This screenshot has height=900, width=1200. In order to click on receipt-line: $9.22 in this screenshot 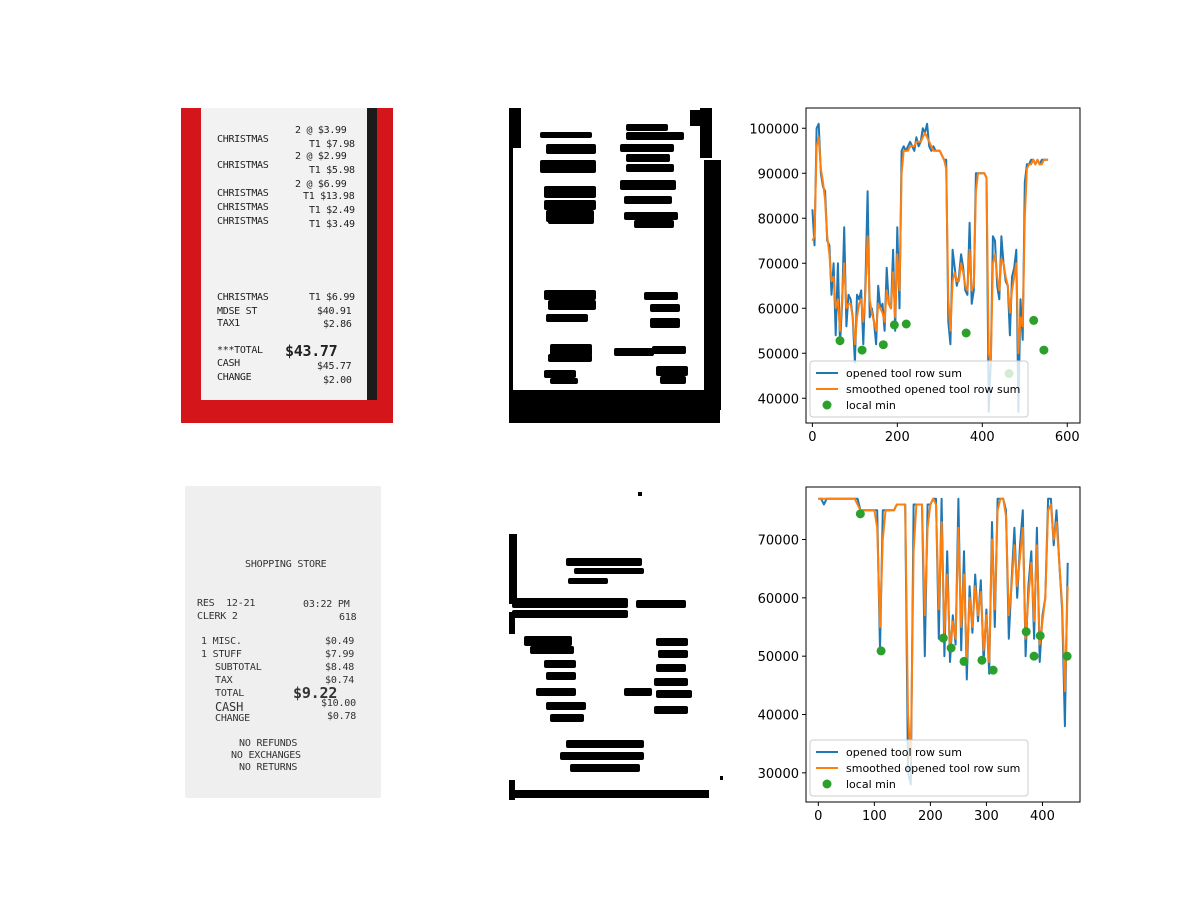, I will do `click(315, 693)`.